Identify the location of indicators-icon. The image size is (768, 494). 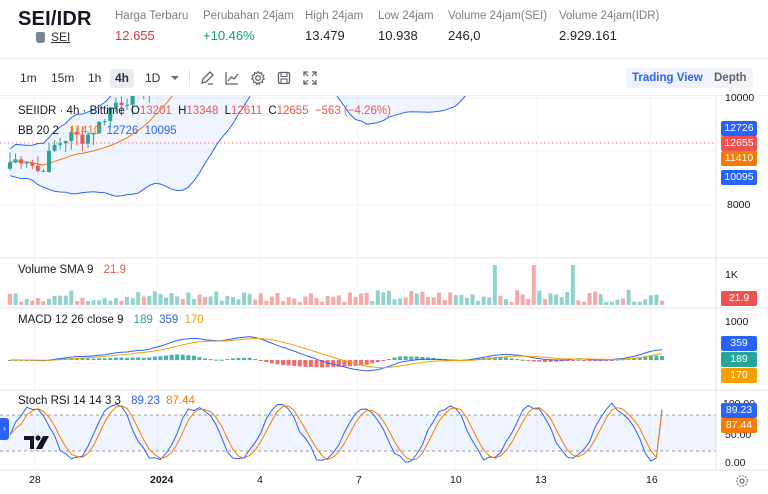
(232, 78).